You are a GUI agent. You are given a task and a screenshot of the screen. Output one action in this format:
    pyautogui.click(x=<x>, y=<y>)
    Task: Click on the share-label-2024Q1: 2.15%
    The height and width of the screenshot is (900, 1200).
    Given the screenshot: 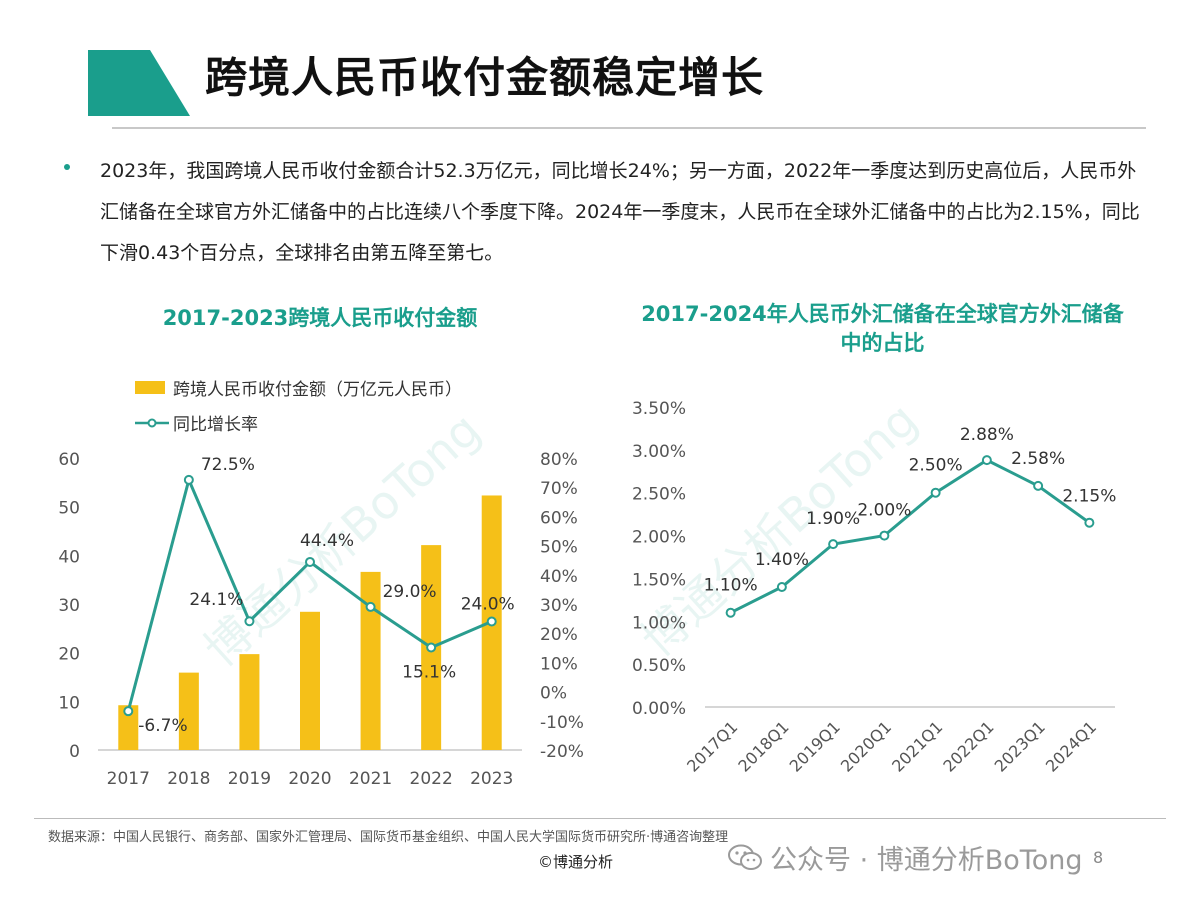 What is the action you would take?
    pyautogui.click(x=1089, y=497)
    